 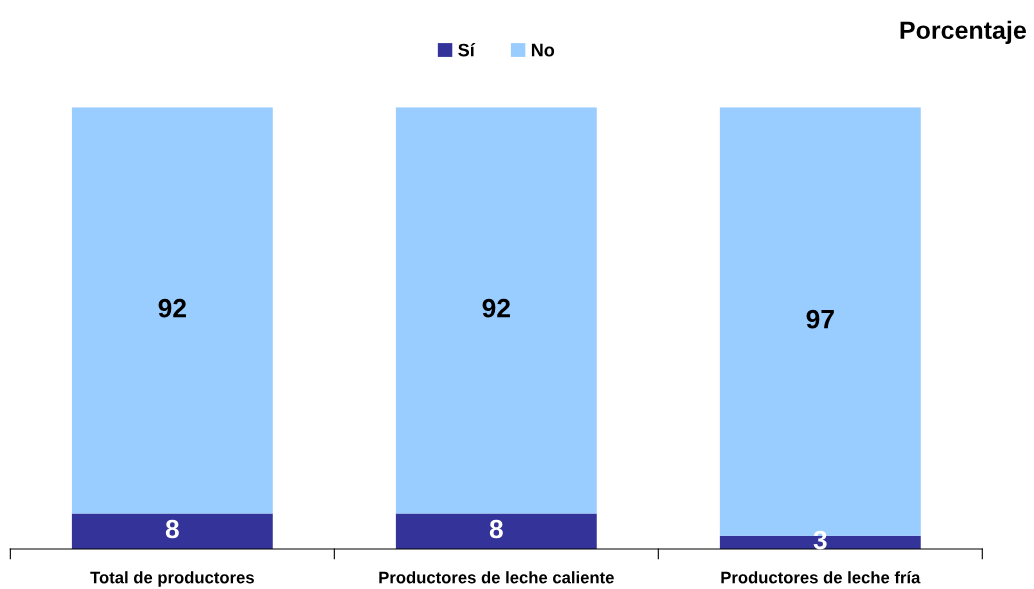 I want to click on legend-label: Sí, so click(x=467, y=50).